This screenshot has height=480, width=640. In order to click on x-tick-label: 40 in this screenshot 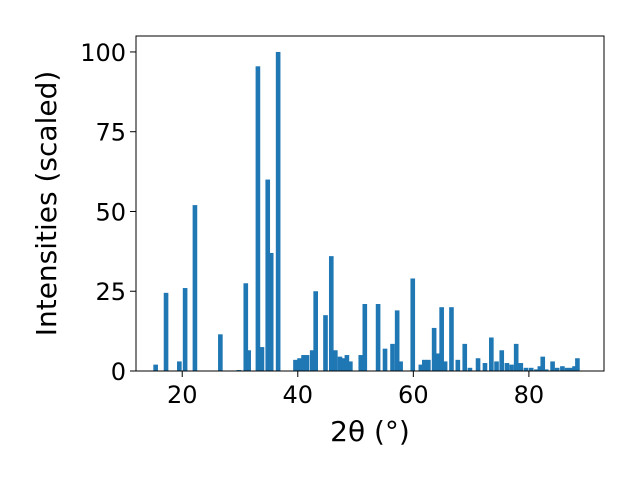, I will do `click(298, 395)`.